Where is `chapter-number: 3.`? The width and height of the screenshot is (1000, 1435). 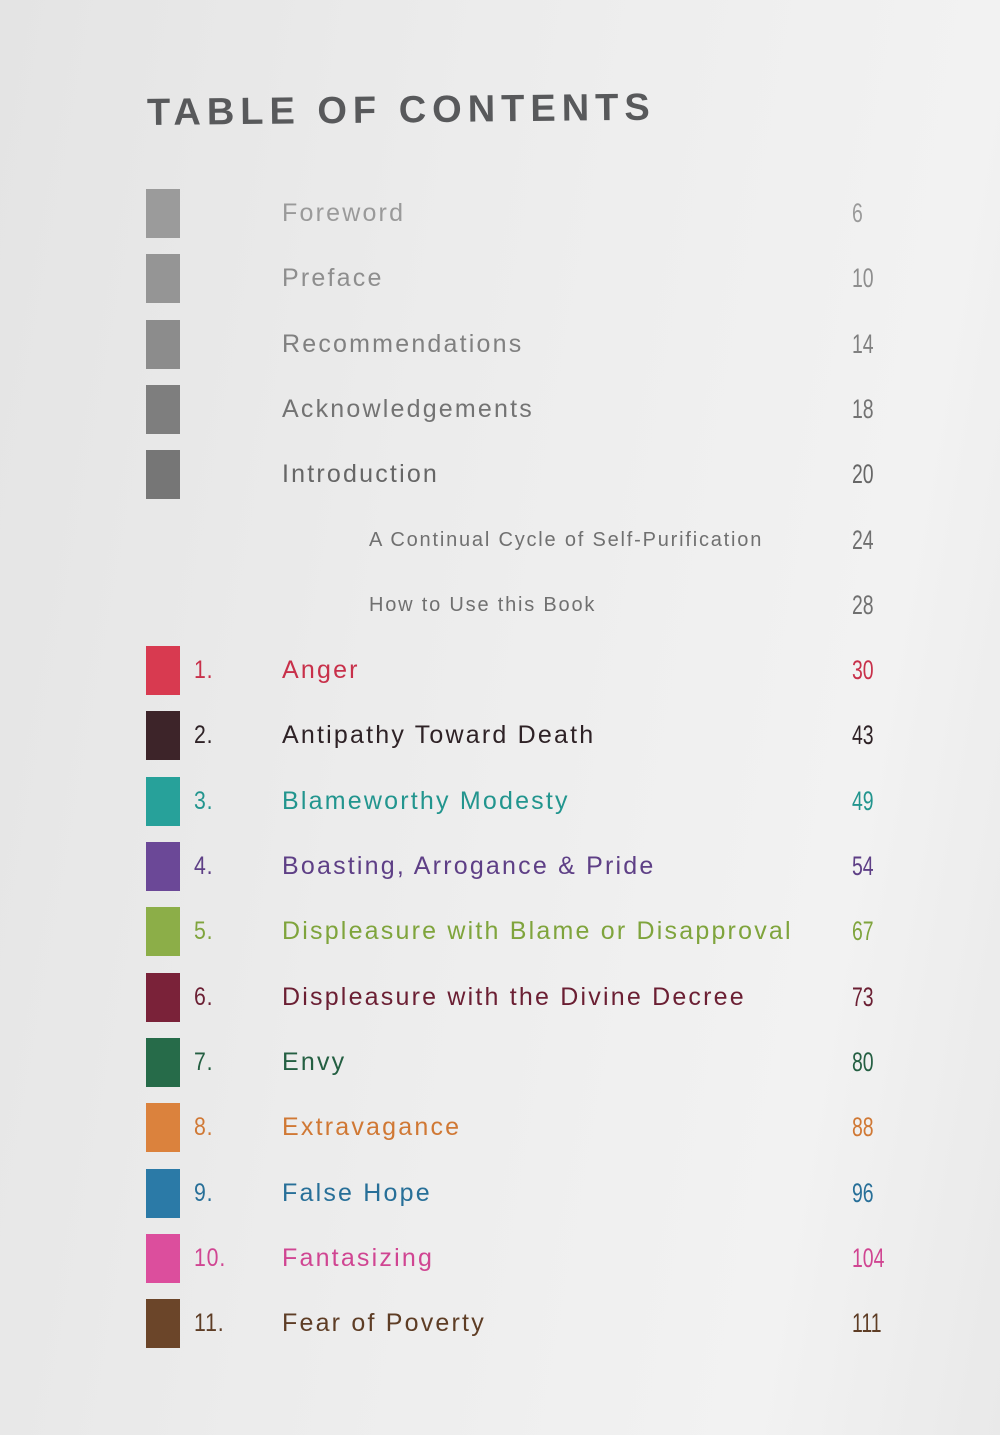 chapter-number: 3. is located at coordinates (204, 800).